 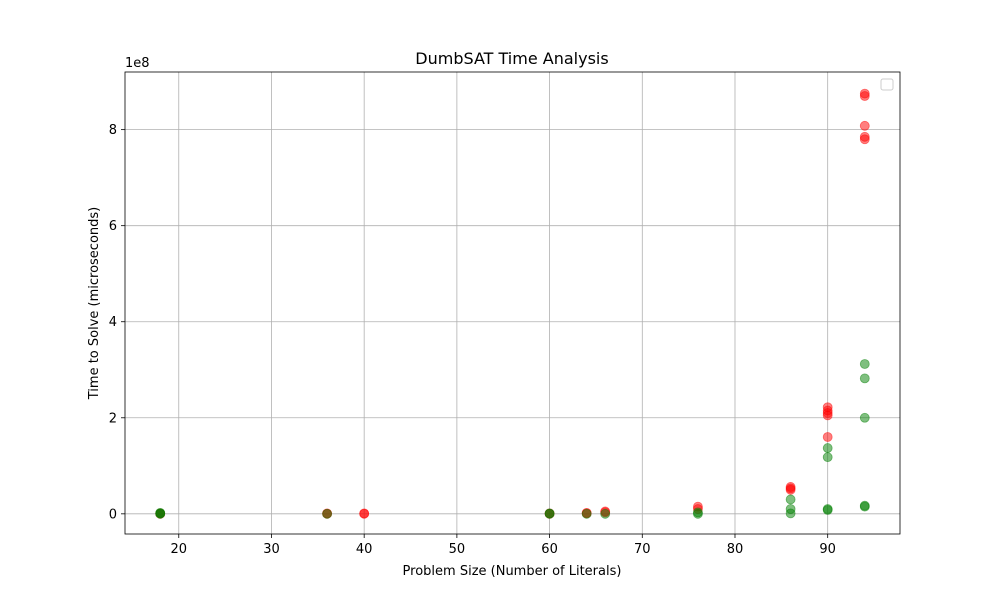 I want to click on x-tick-label: 60, so click(x=549, y=549).